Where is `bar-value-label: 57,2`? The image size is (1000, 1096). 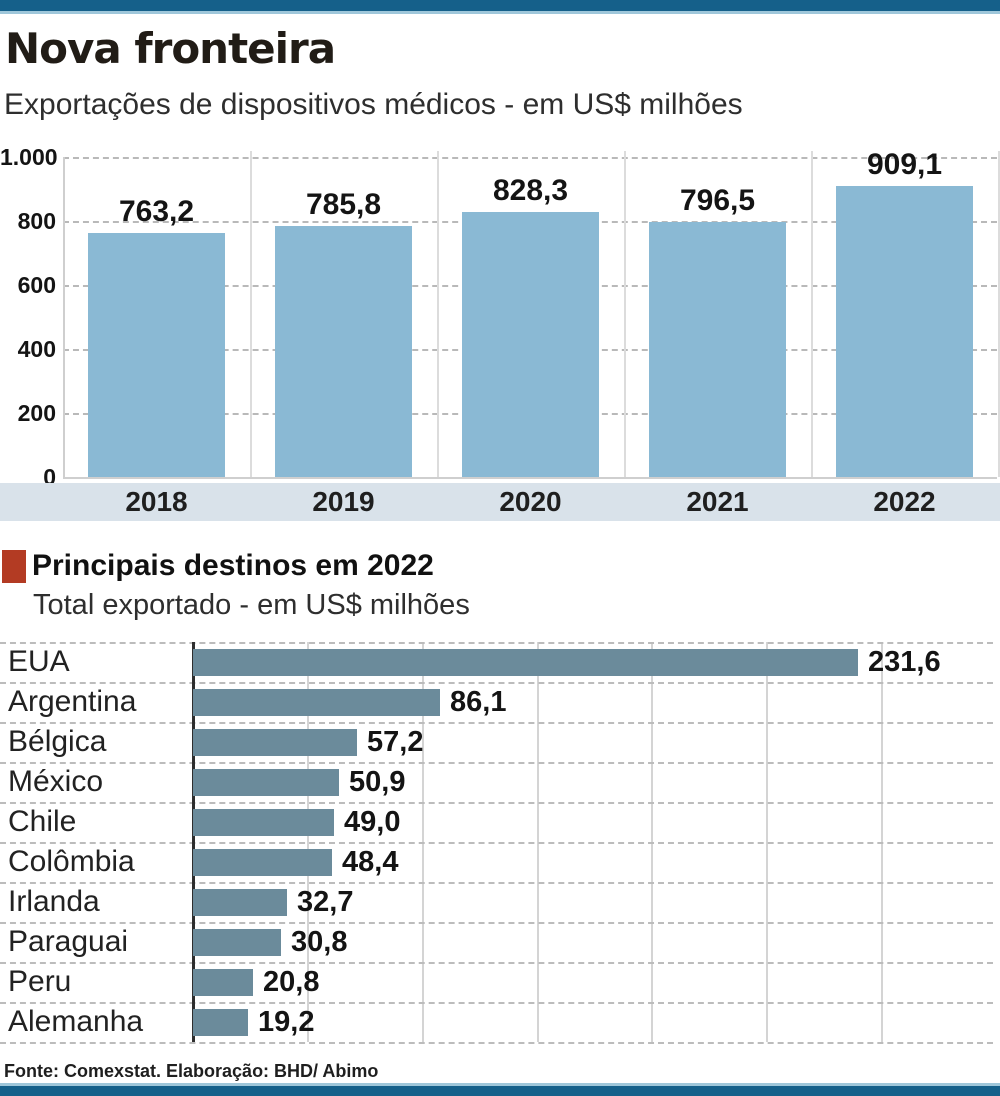 bar-value-label: 57,2 is located at coordinates (395, 742).